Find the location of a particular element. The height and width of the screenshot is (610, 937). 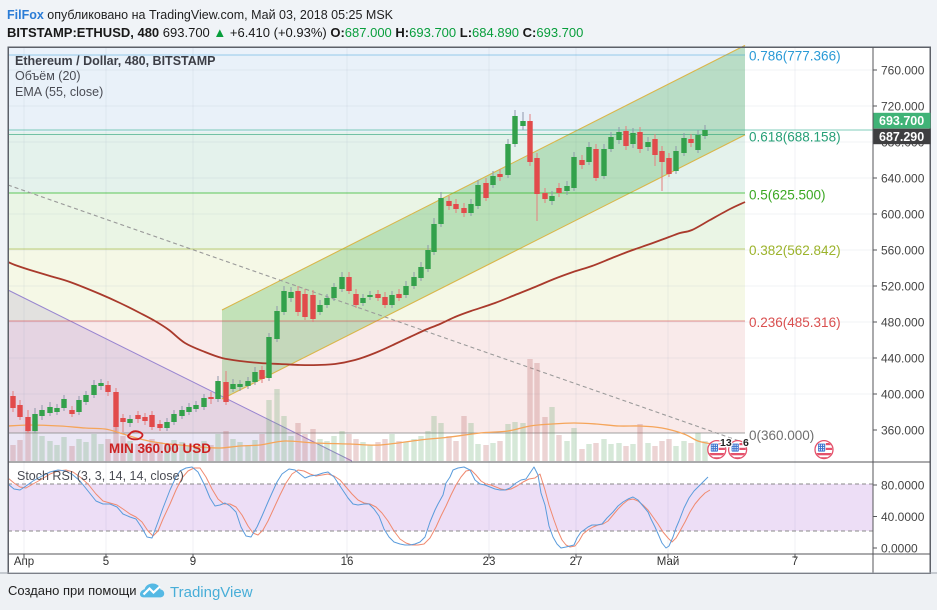

svg-text: 600.000 is located at coordinates (903, 215).